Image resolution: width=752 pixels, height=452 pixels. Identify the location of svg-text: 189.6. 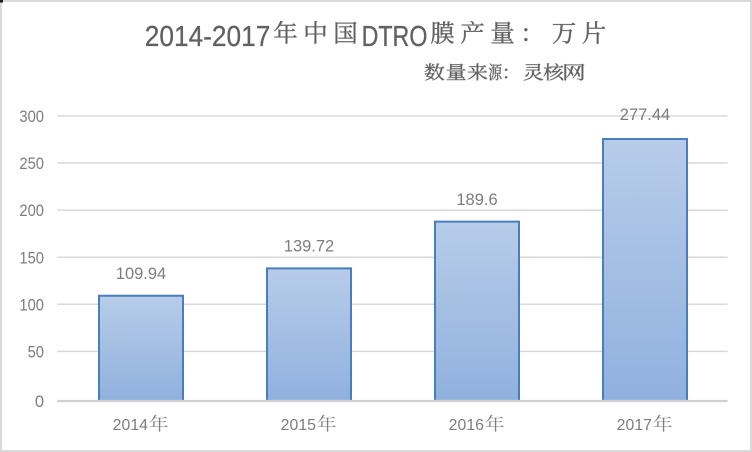
(476, 200).